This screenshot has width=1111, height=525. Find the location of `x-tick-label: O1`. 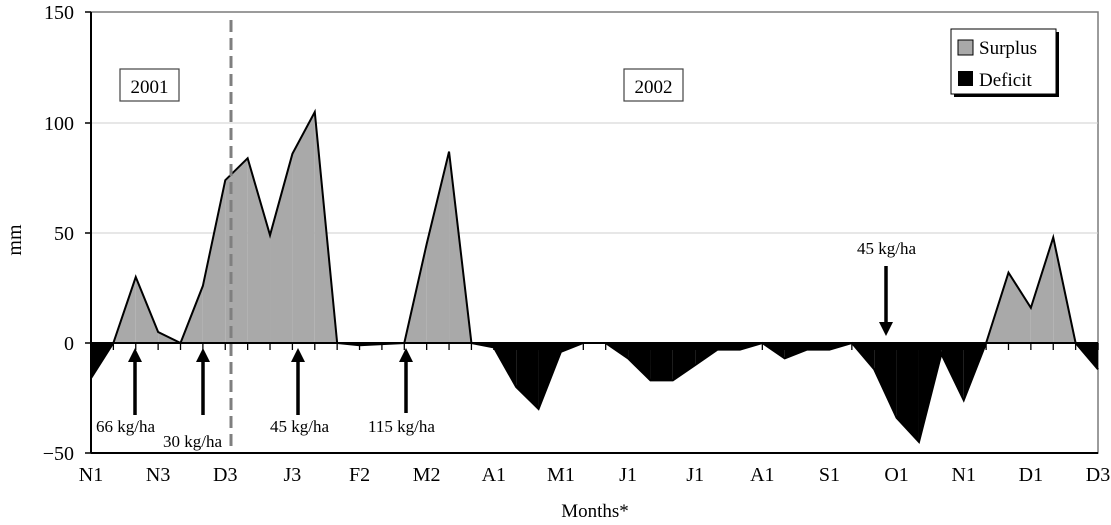

x-tick-label: O1 is located at coordinates (896, 475).